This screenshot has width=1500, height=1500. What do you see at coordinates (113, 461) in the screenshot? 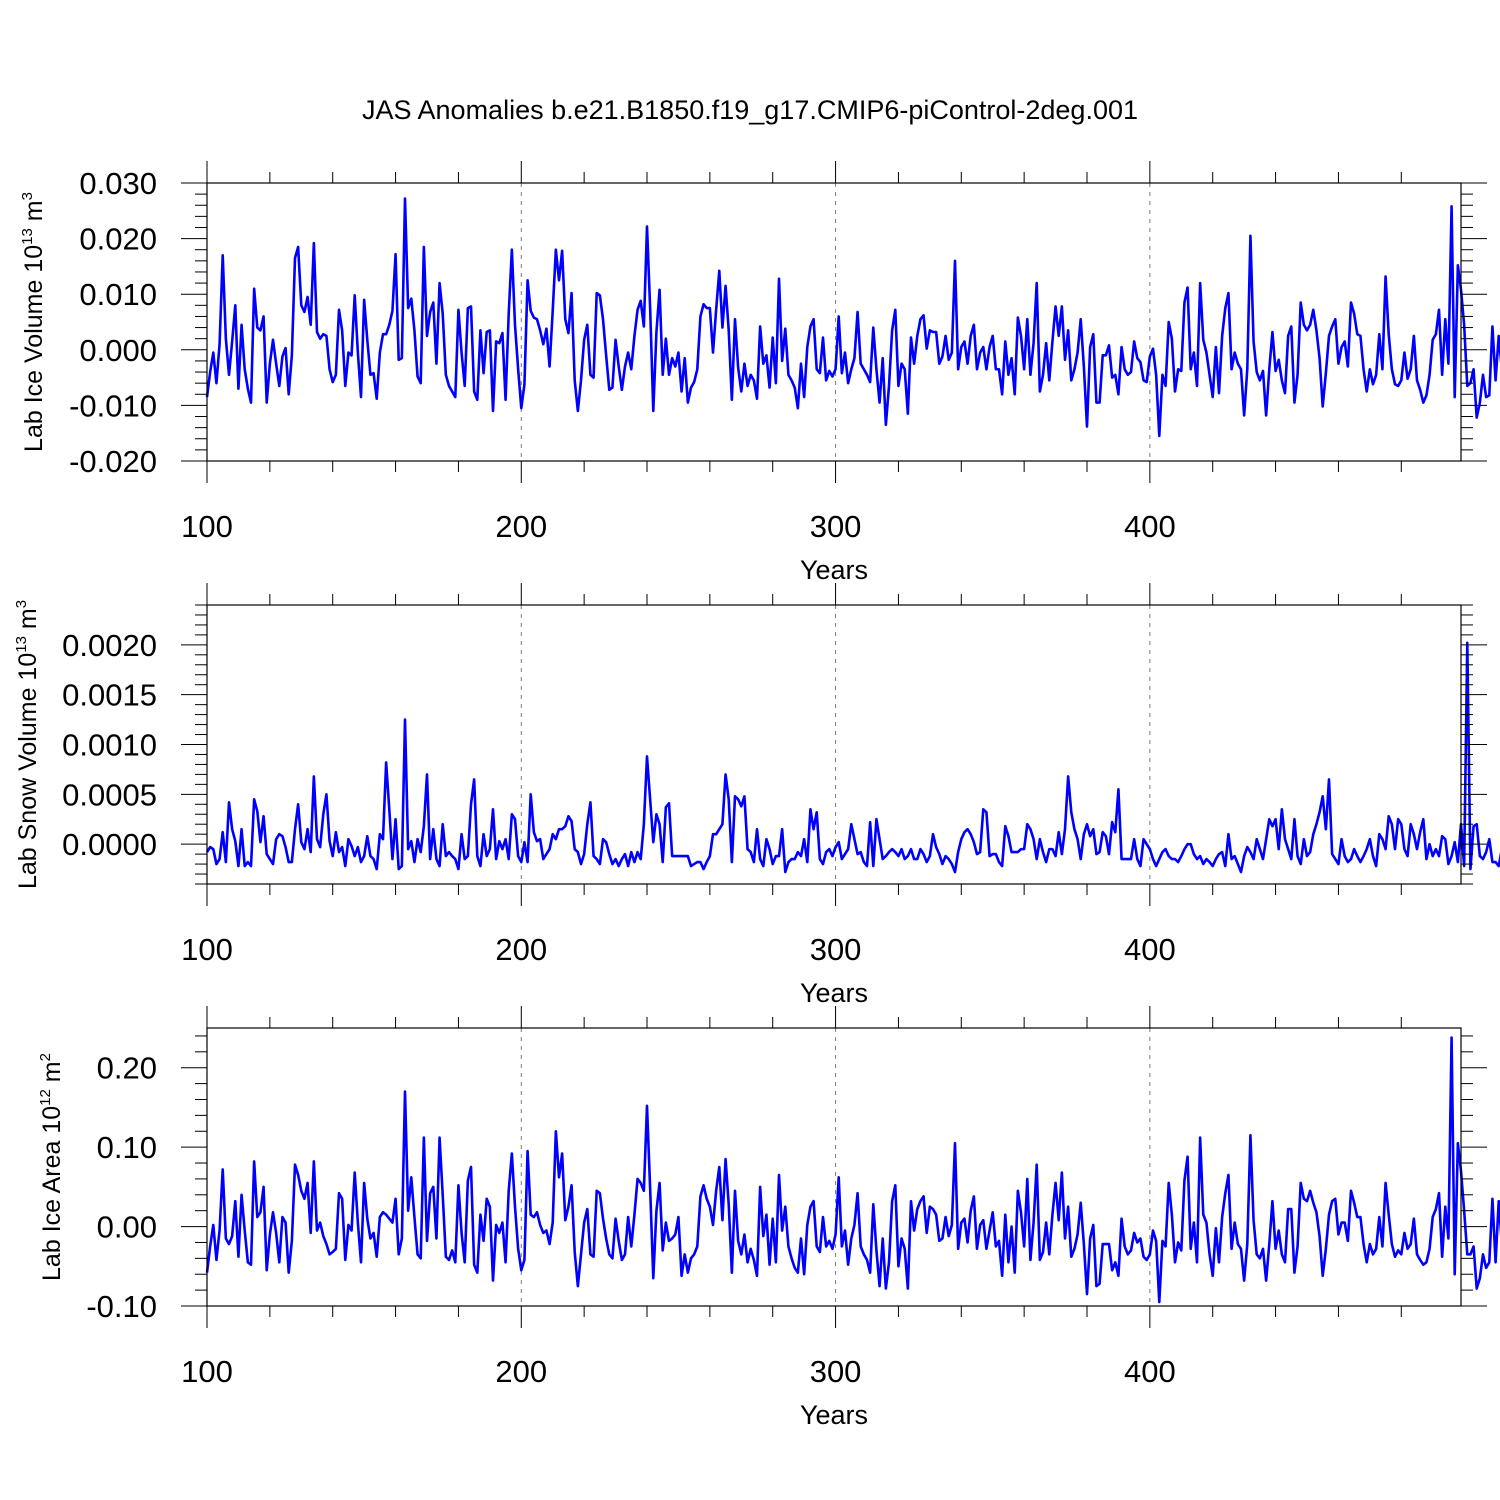
I see `y-tick-label: -0.020` at bounding box center [113, 461].